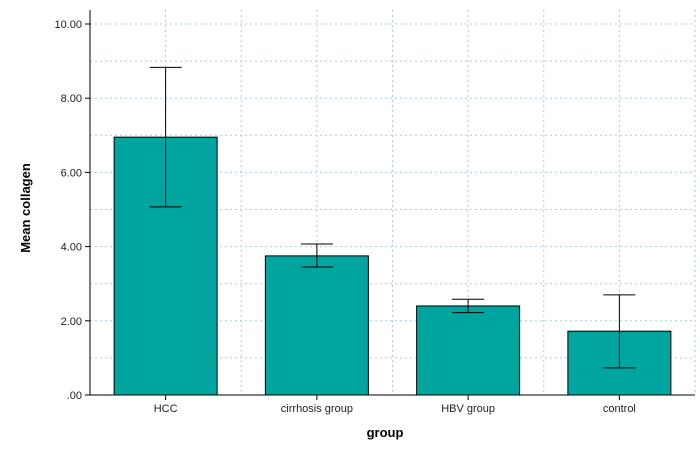 The height and width of the screenshot is (475, 700). Describe the element at coordinates (71, 173) in the screenshot. I see `y-tick-label: 6.00` at that location.